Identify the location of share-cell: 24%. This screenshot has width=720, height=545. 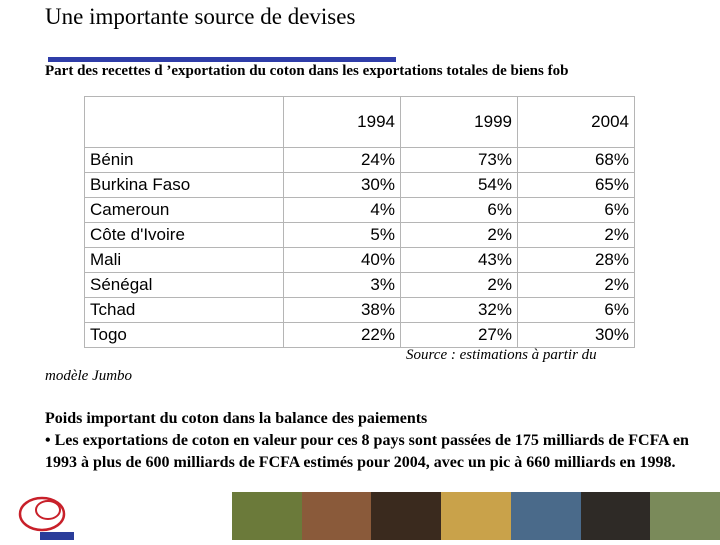
(342, 160).